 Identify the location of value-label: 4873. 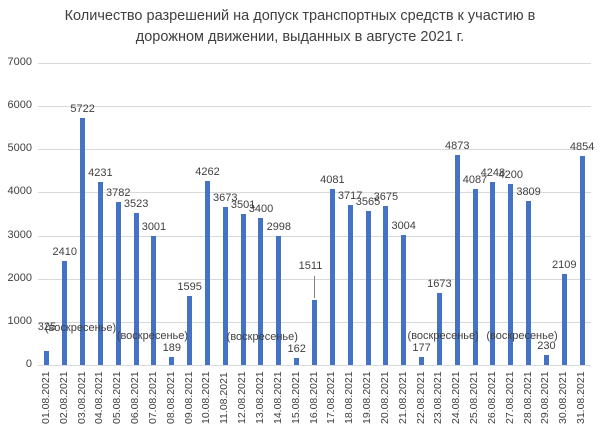
(457, 145).